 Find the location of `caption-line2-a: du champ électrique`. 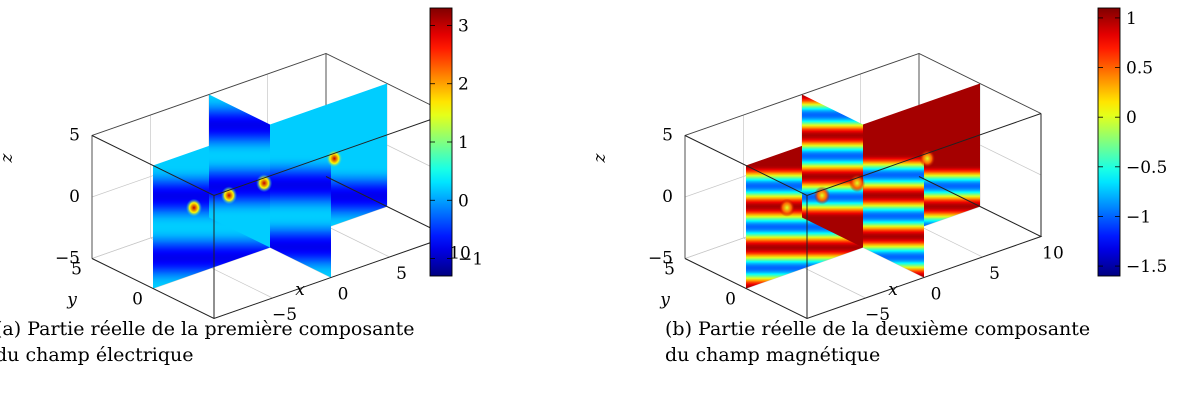

caption-line2-a: du champ électrique is located at coordinates (97, 355).